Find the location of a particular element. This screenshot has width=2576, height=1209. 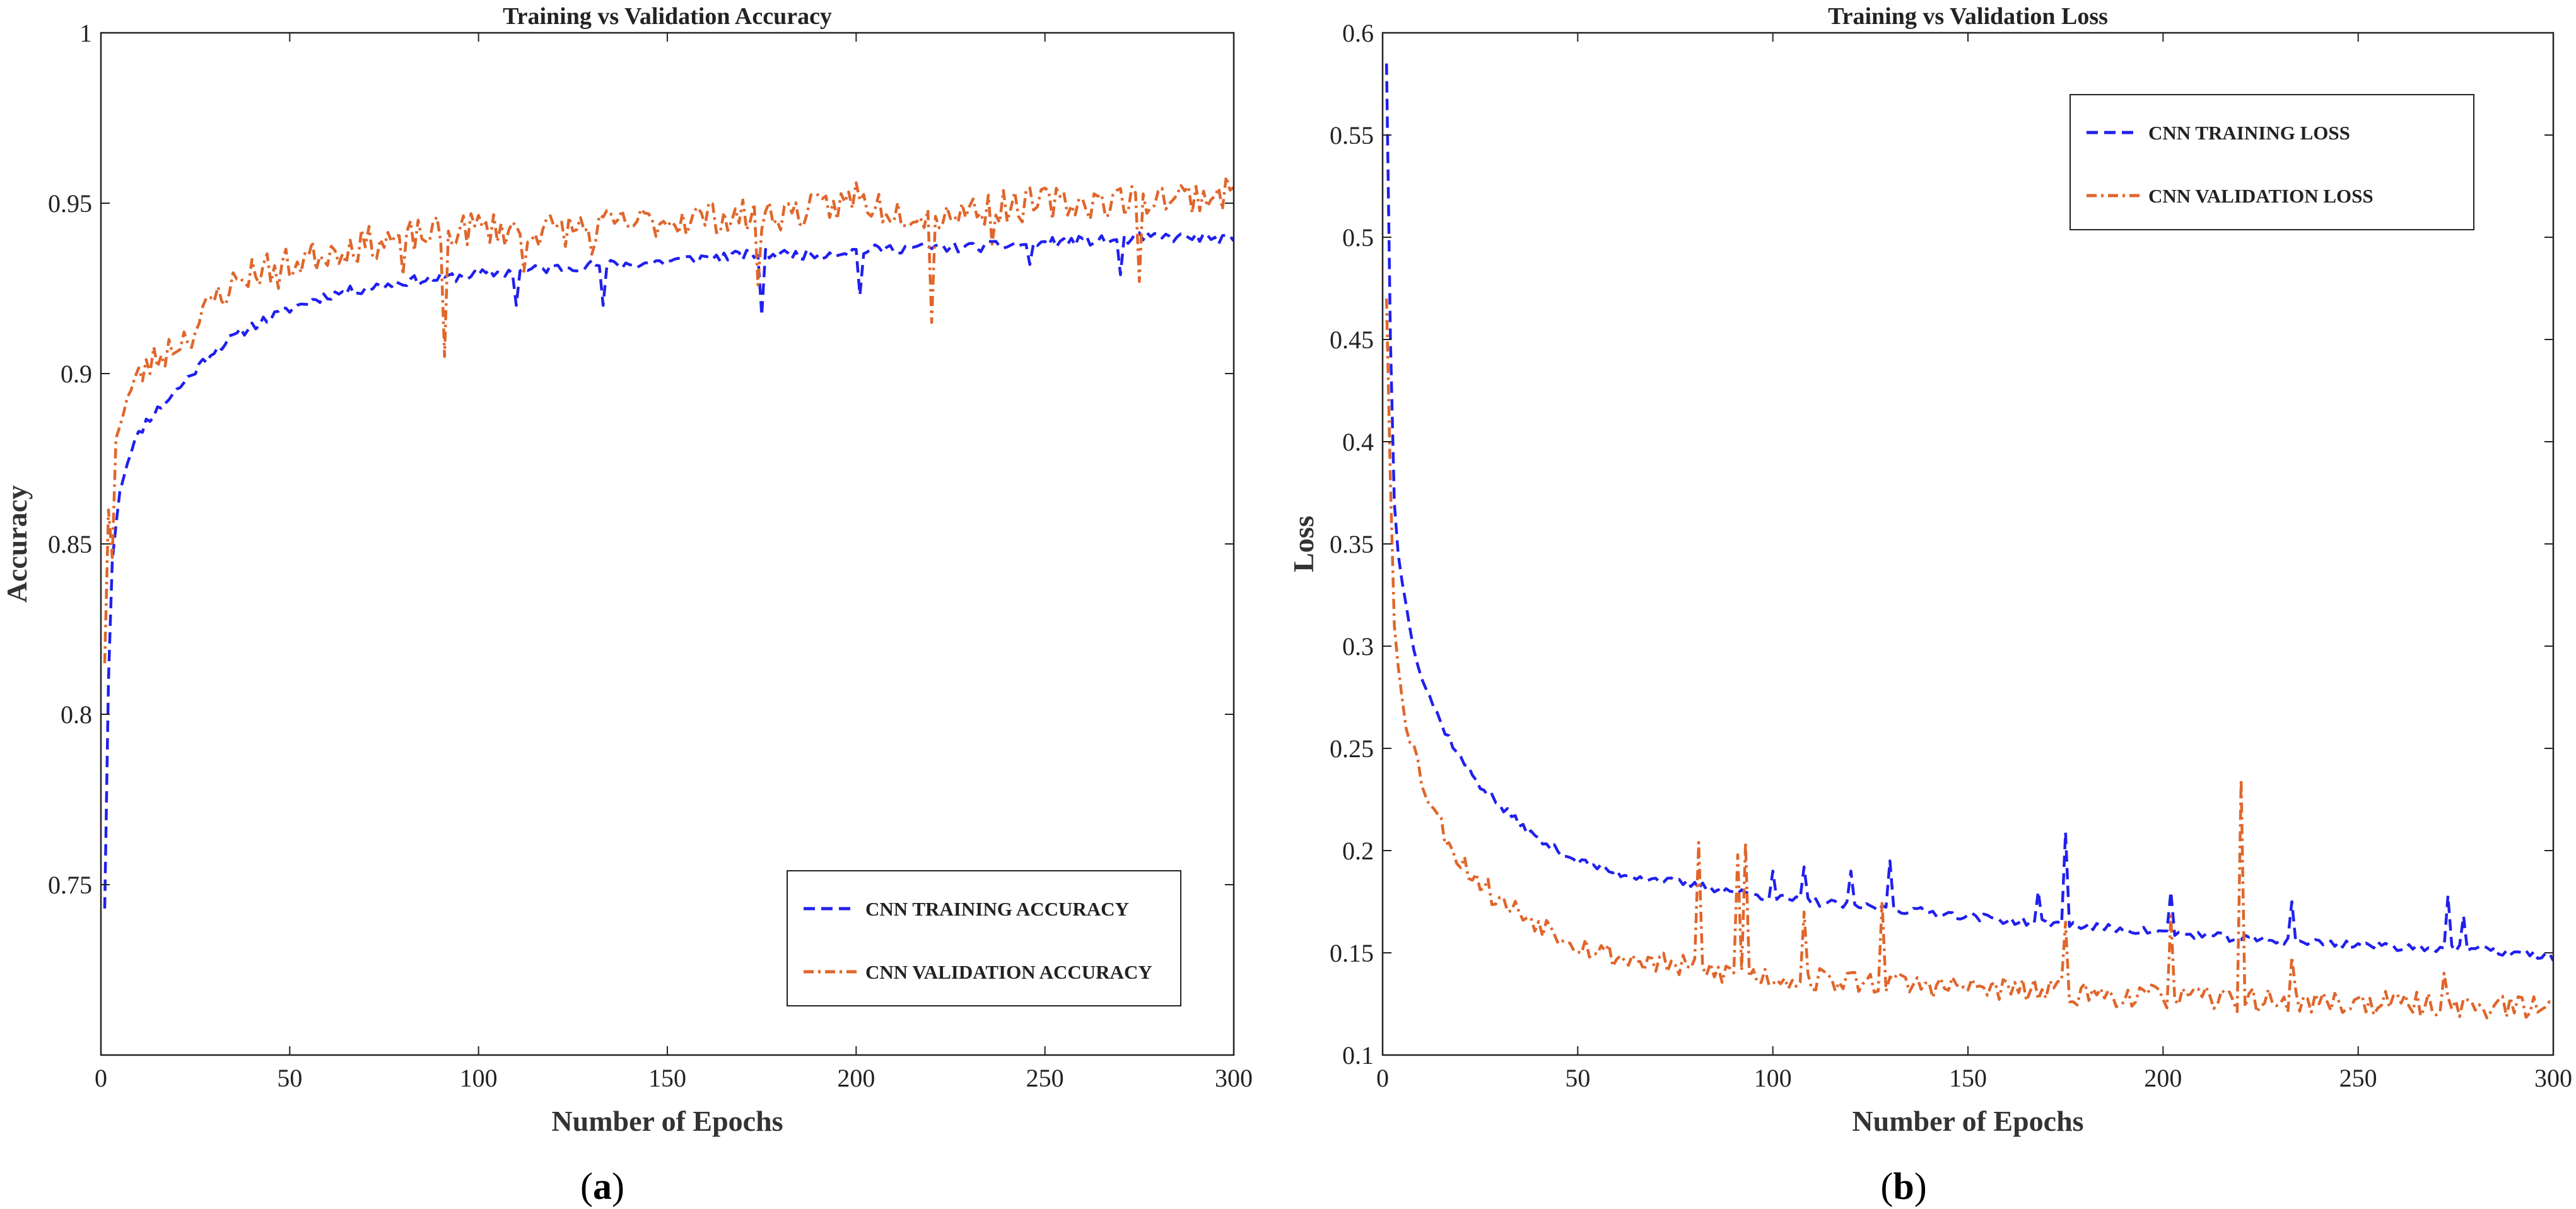

y-tick-label: 0.45 is located at coordinates (1352, 340).